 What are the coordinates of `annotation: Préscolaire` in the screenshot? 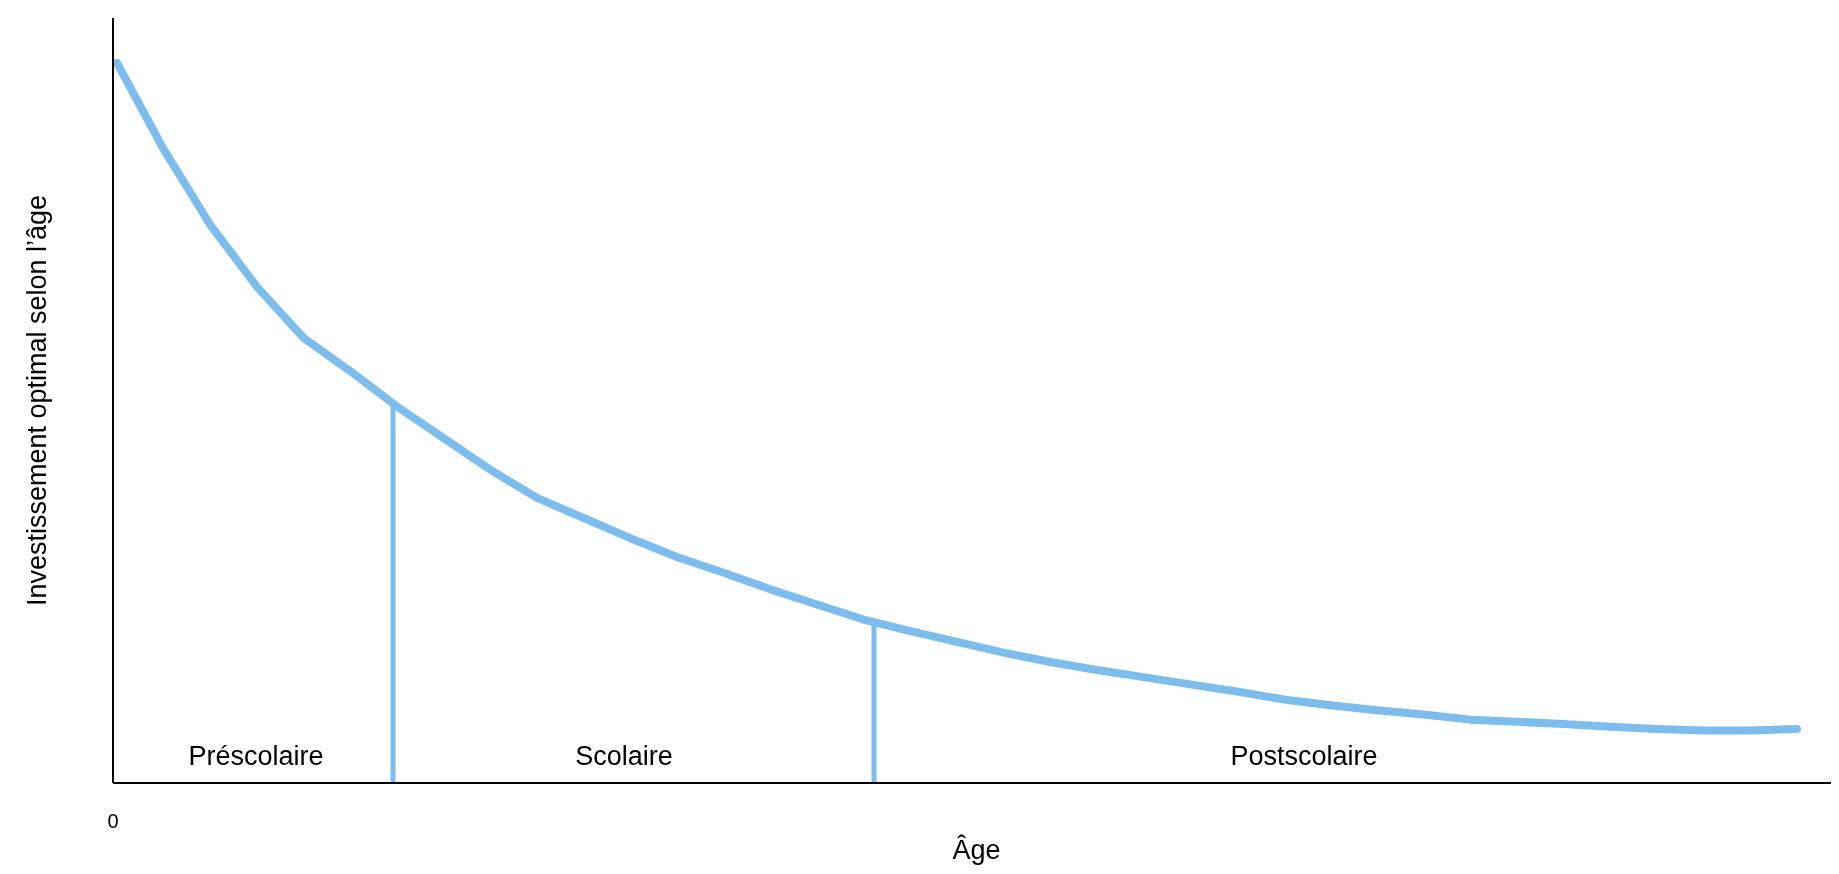 It's located at (256, 756).